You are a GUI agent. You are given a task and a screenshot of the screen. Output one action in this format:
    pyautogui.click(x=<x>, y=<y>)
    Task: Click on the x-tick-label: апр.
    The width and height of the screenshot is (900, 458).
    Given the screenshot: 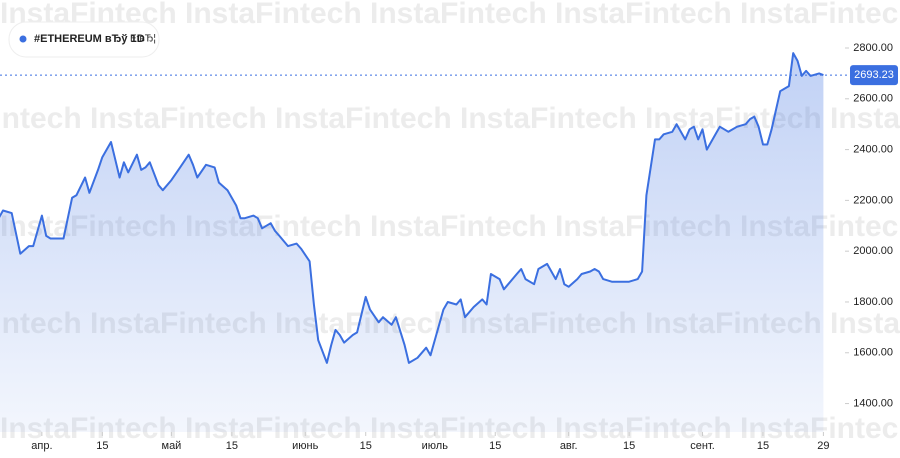 What is the action you would take?
    pyautogui.click(x=41, y=446)
    